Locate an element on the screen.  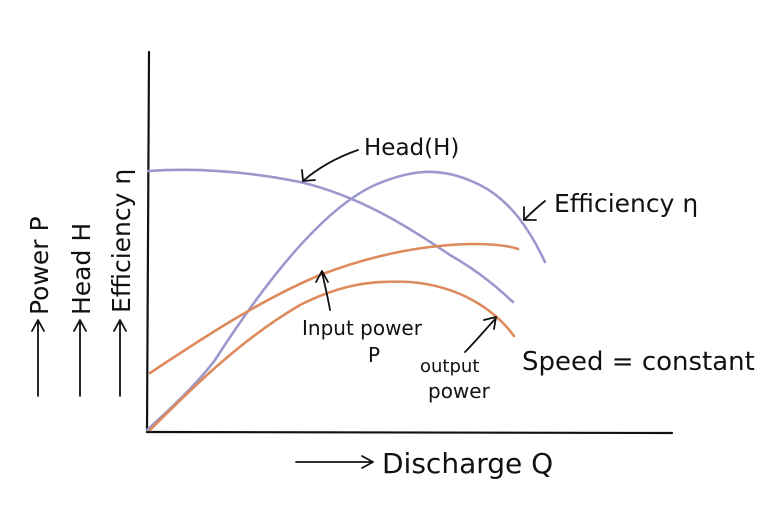
y-axis is located at coordinates (148, 242).